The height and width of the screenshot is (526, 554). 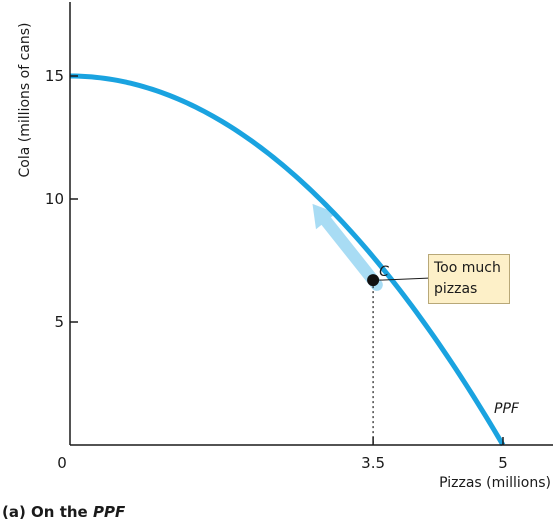 What do you see at coordinates (373, 280) in the screenshot?
I see `point-c-marker` at bounding box center [373, 280].